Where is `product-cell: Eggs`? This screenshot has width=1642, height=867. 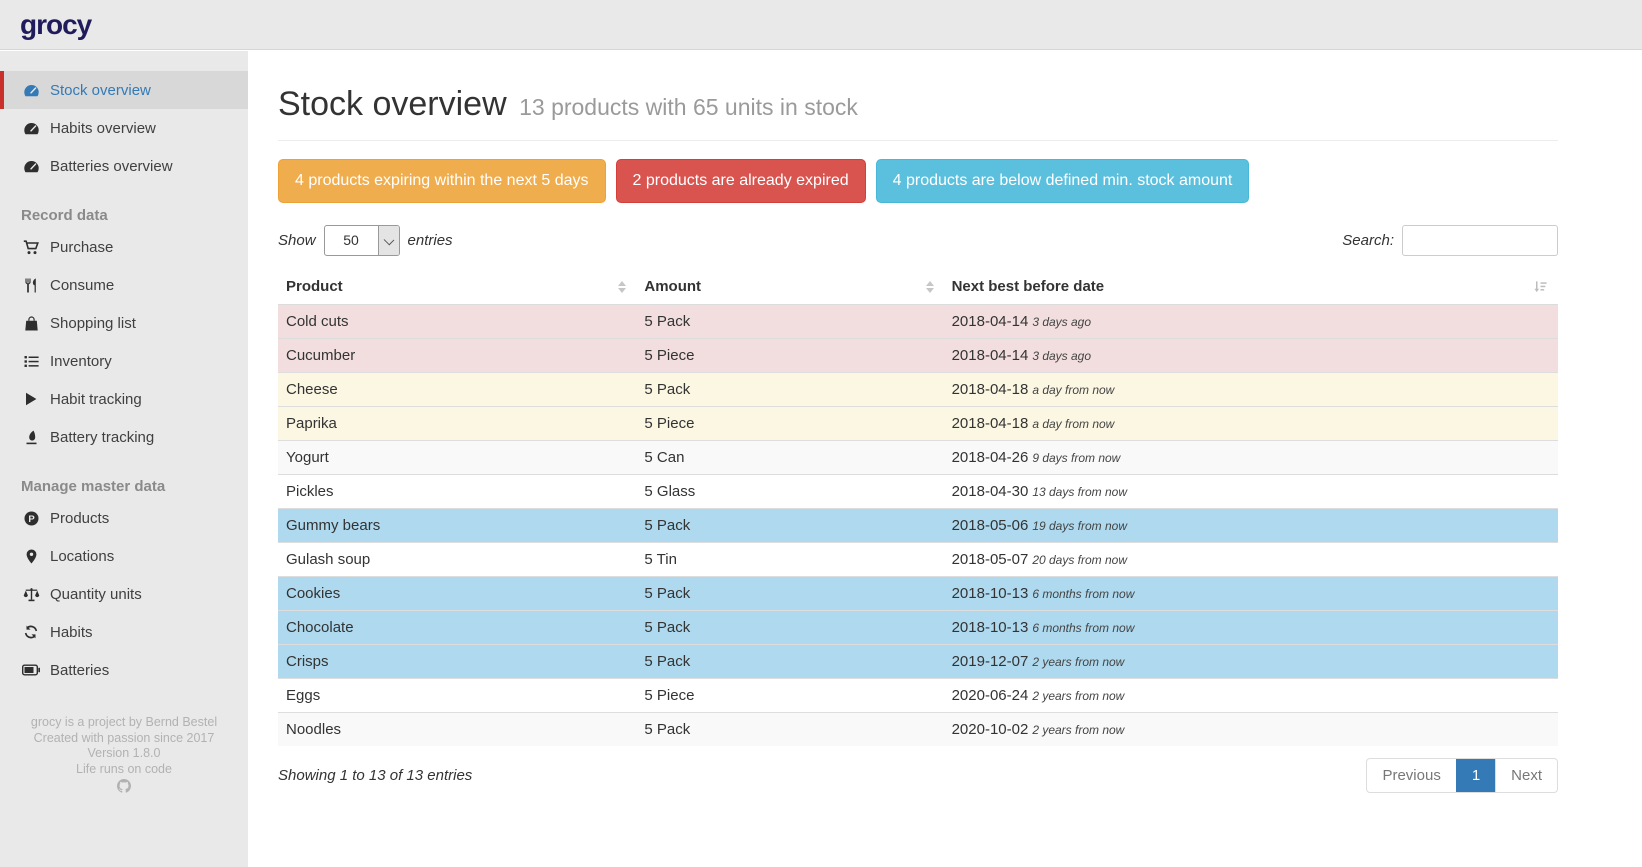 product-cell: Eggs is located at coordinates (457, 695).